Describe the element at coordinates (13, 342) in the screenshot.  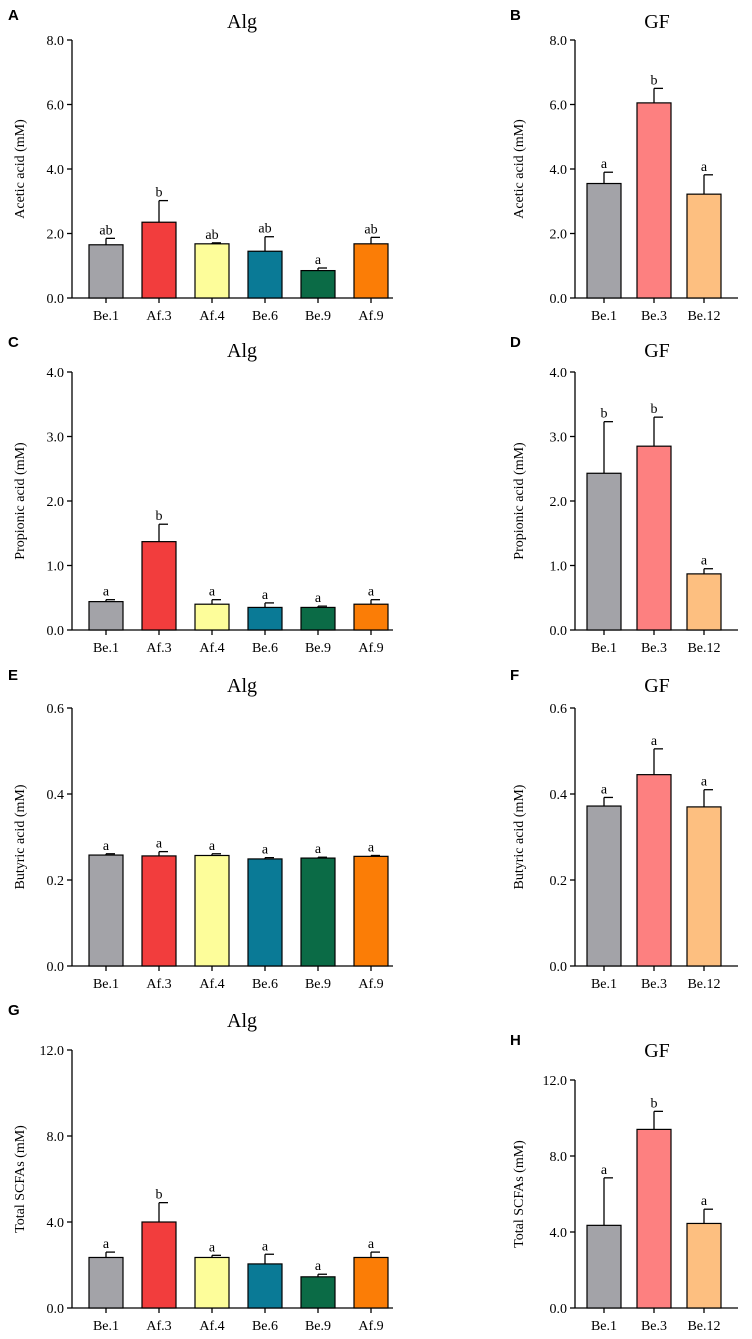
I see `panel-letter: C` at that location.